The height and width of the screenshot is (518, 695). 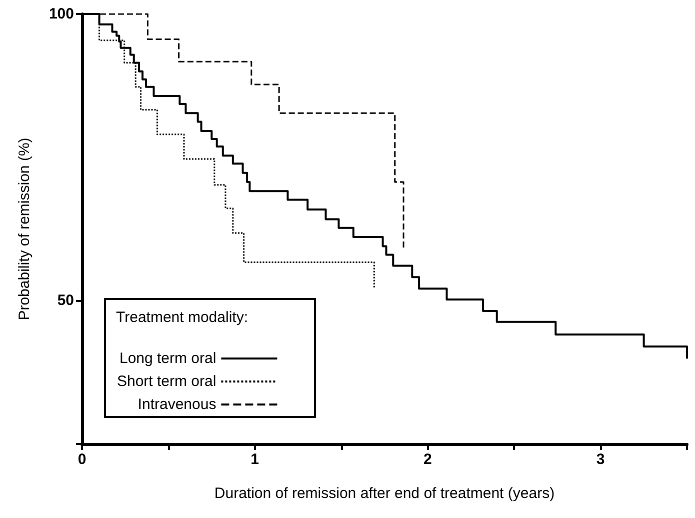 What do you see at coordinates (166, 381) in the screenshot?
I see `legend-label: Short term oral` at bounding box center [166, 381].